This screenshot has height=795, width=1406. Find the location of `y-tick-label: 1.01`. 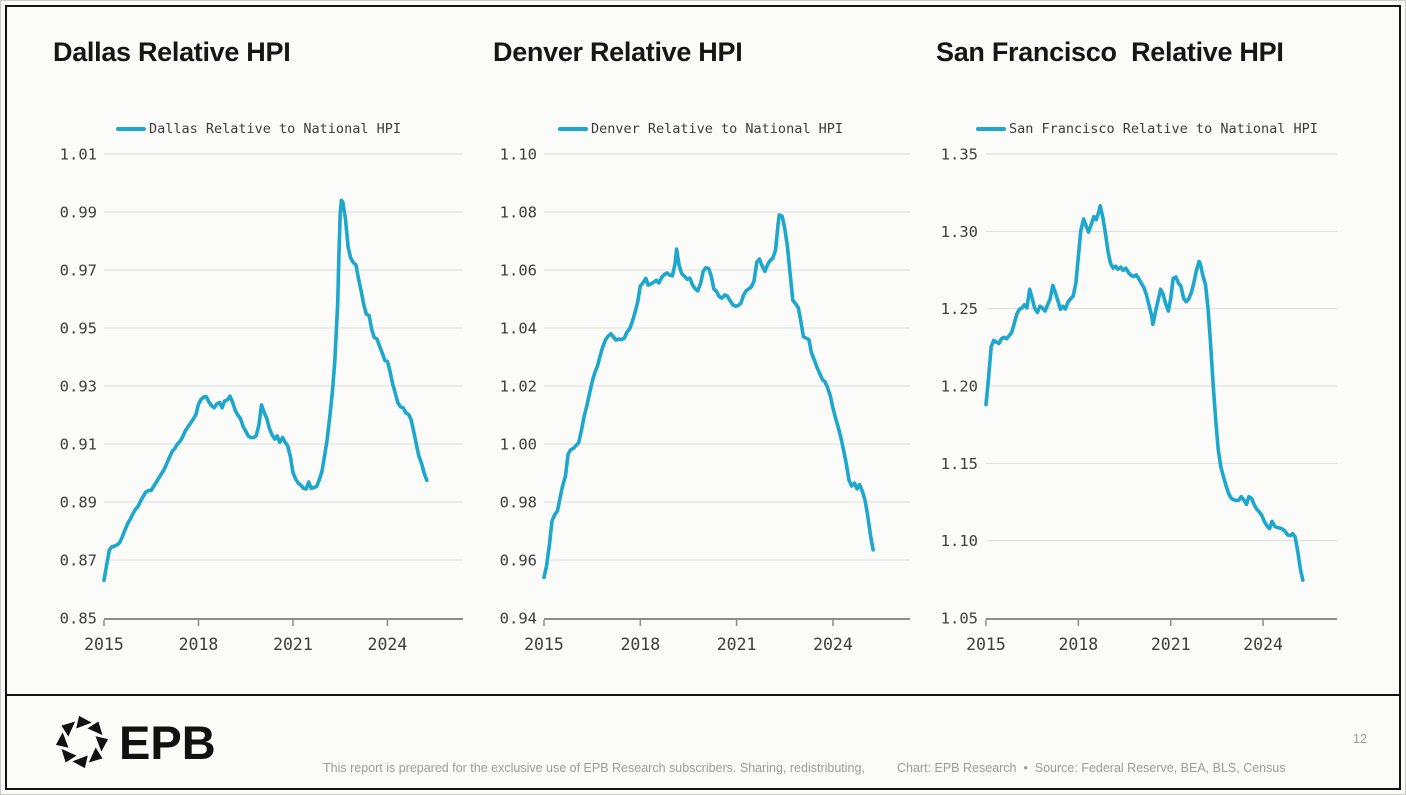

y-tick-label: 1.01 is located at coordinates (78, 155).